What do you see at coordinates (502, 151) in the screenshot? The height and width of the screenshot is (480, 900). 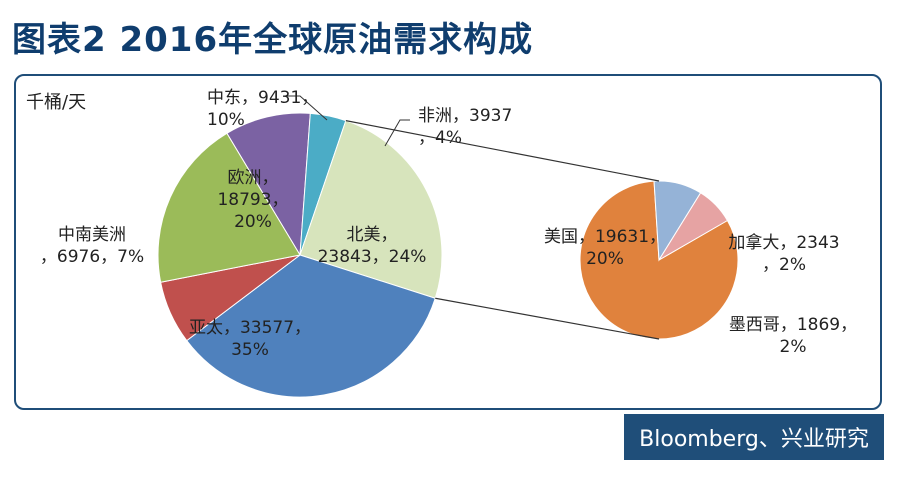 I see `connector-top` at bounding box center [502, 151].